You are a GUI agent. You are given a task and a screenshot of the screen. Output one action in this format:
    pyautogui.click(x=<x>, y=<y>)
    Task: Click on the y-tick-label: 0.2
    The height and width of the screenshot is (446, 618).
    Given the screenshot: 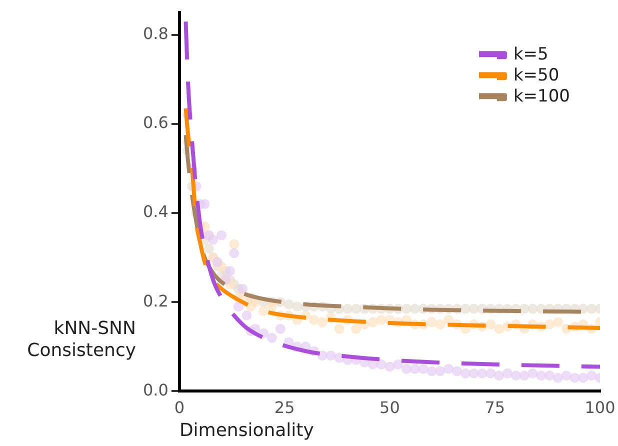 What is the action you would take?
    pyautogui.click(x=155, y=300)
    